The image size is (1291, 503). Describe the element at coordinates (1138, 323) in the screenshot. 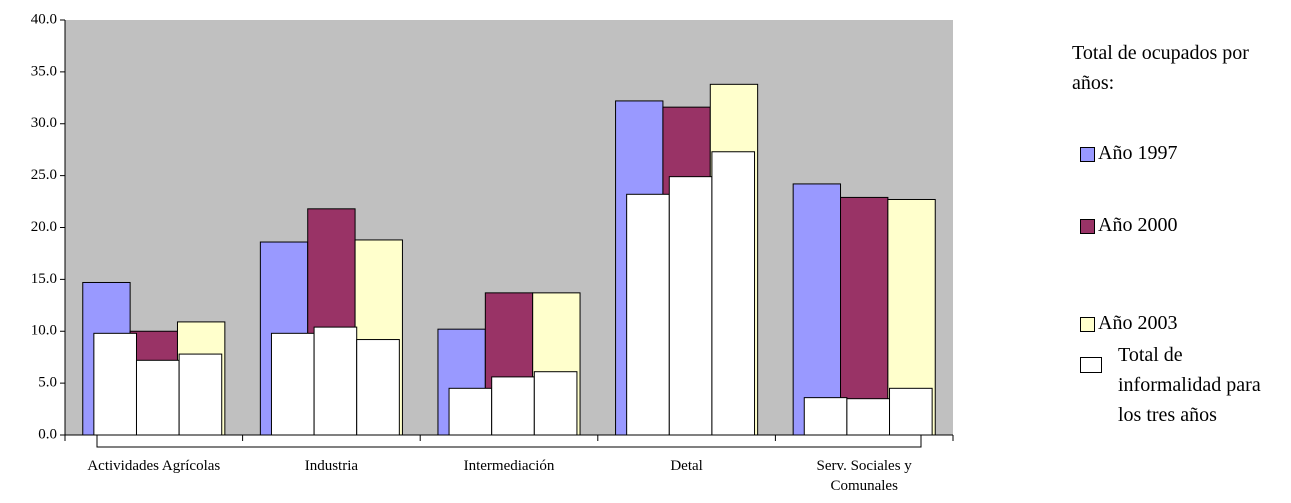

I see `legend-label: Año 2003` at that location.